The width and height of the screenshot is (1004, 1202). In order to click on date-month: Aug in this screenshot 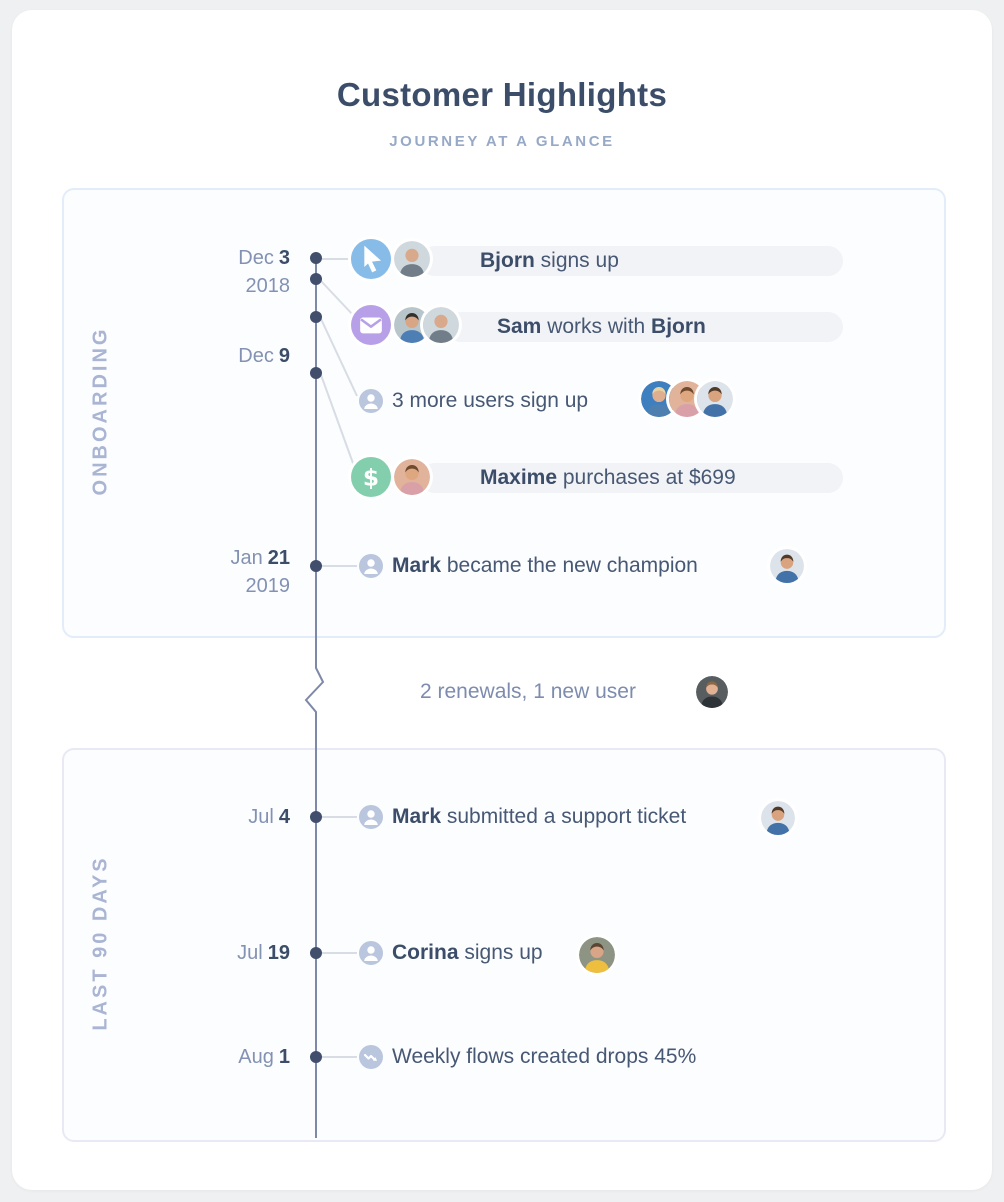, I will do `click(256, 1057)`.